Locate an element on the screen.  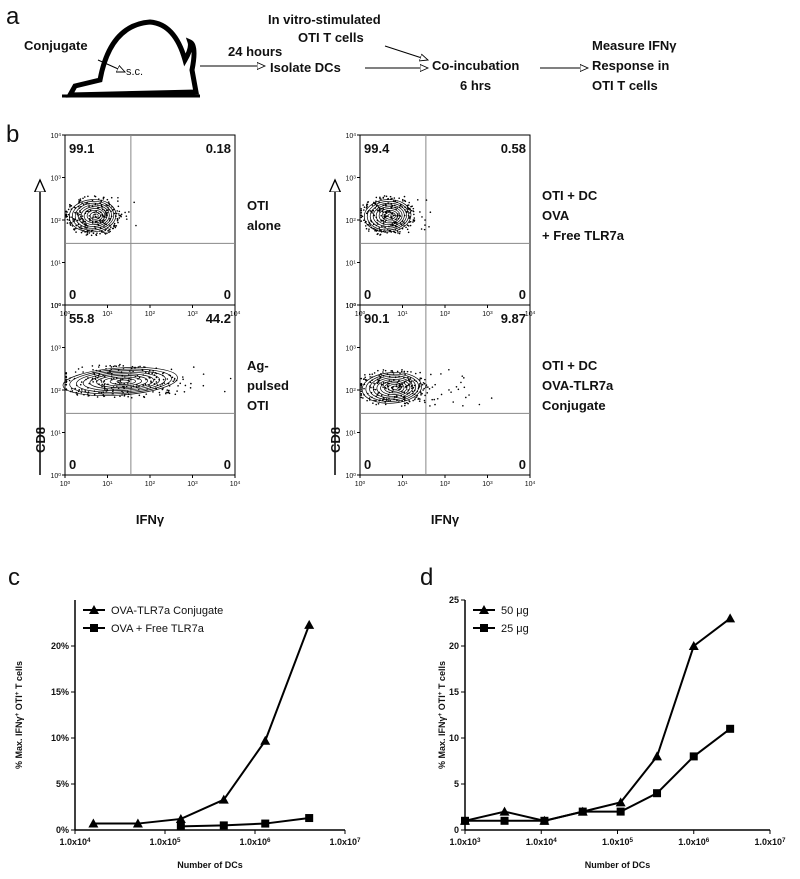
text-part: % Max. IFNγ is located at coordinates (442, 742).